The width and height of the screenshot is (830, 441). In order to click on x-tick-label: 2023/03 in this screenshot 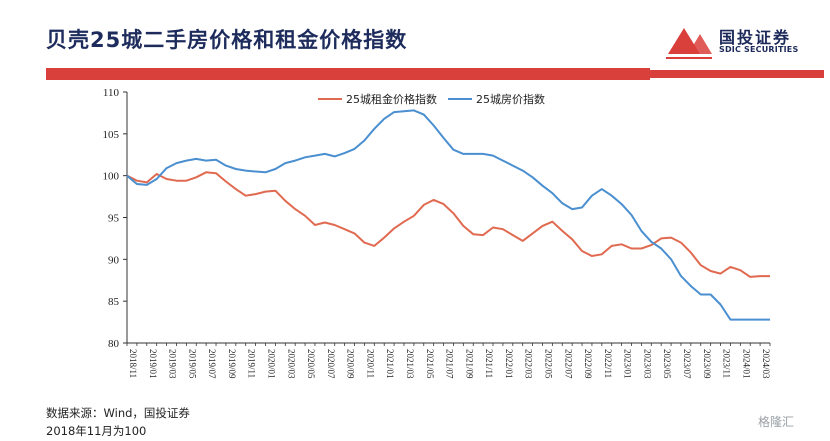, I will do `click(647, 364)`.